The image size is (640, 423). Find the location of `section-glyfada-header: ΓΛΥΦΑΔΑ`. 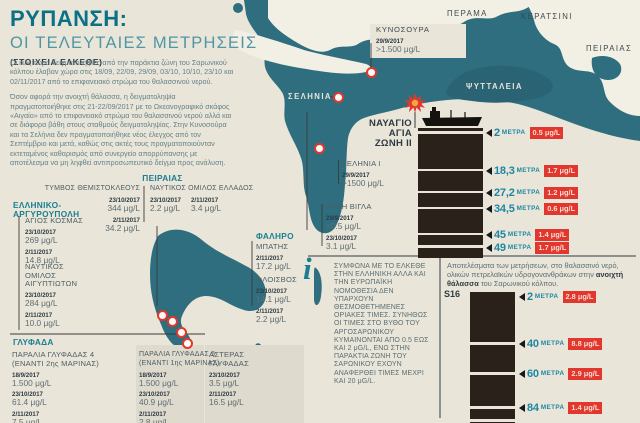

section-glyfada-header: ΓΛΥΦΑΔΑ is located at coordinates (33, 342).